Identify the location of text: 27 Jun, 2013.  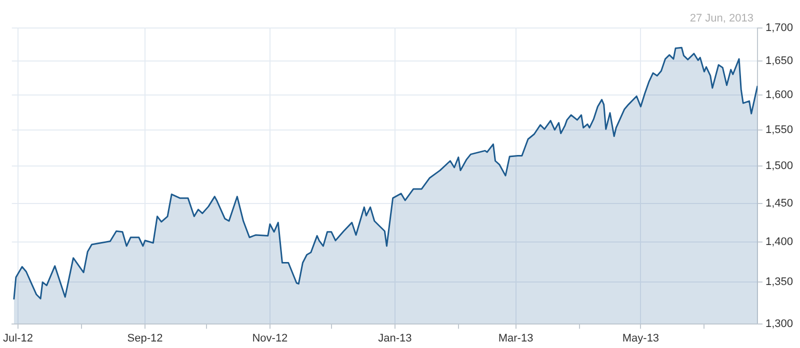
(722, 18).